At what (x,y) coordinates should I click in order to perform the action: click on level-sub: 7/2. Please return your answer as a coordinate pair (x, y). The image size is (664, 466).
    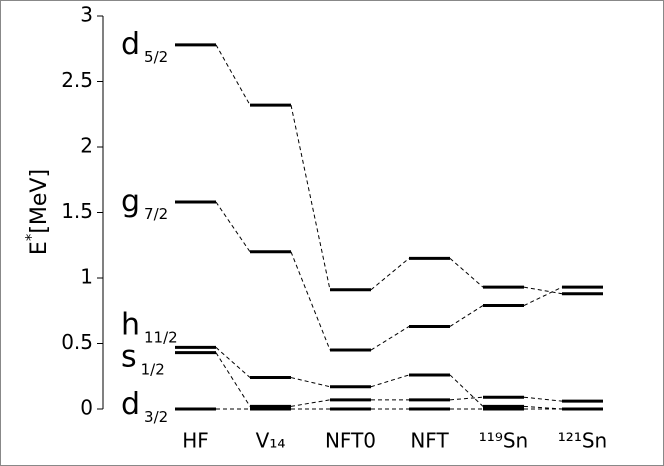
    Looking at the image, I should click on (156, 214).